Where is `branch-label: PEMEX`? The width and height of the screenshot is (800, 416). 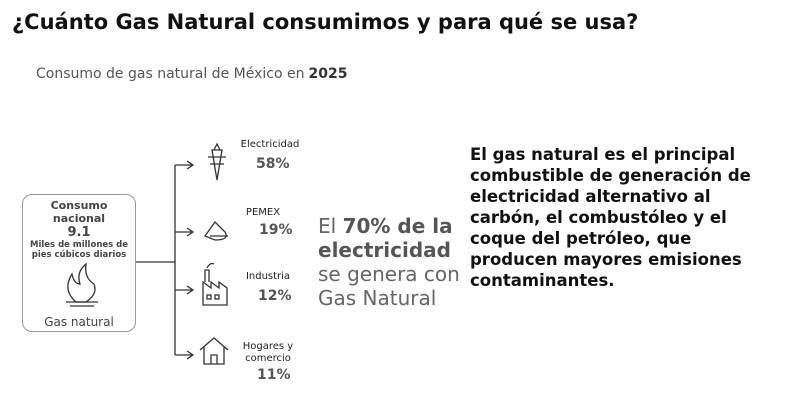
branch-label: PEMEX is located at coordinates (263, 212).